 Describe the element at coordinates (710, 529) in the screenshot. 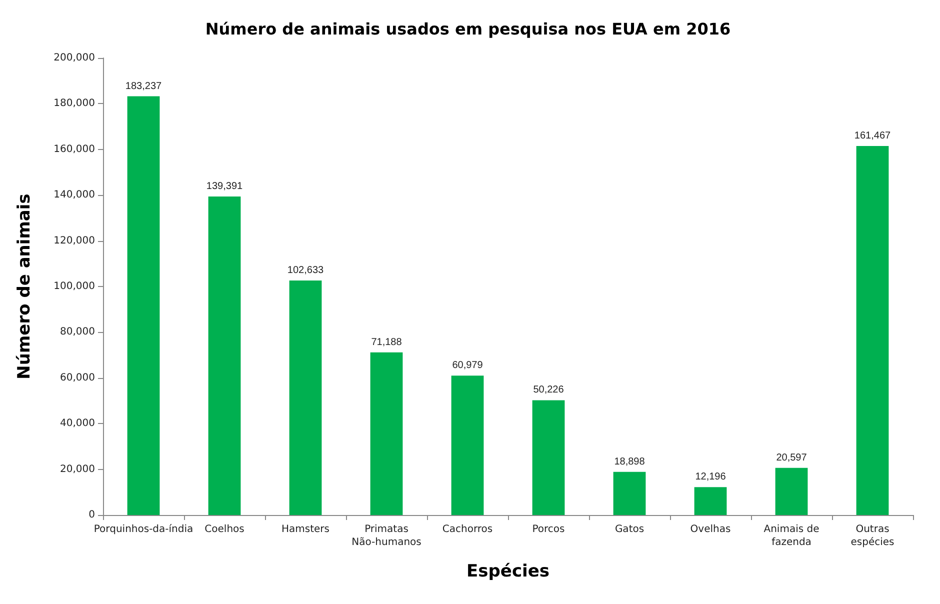

I see `x-tick-label: Ovelhas` at that location.